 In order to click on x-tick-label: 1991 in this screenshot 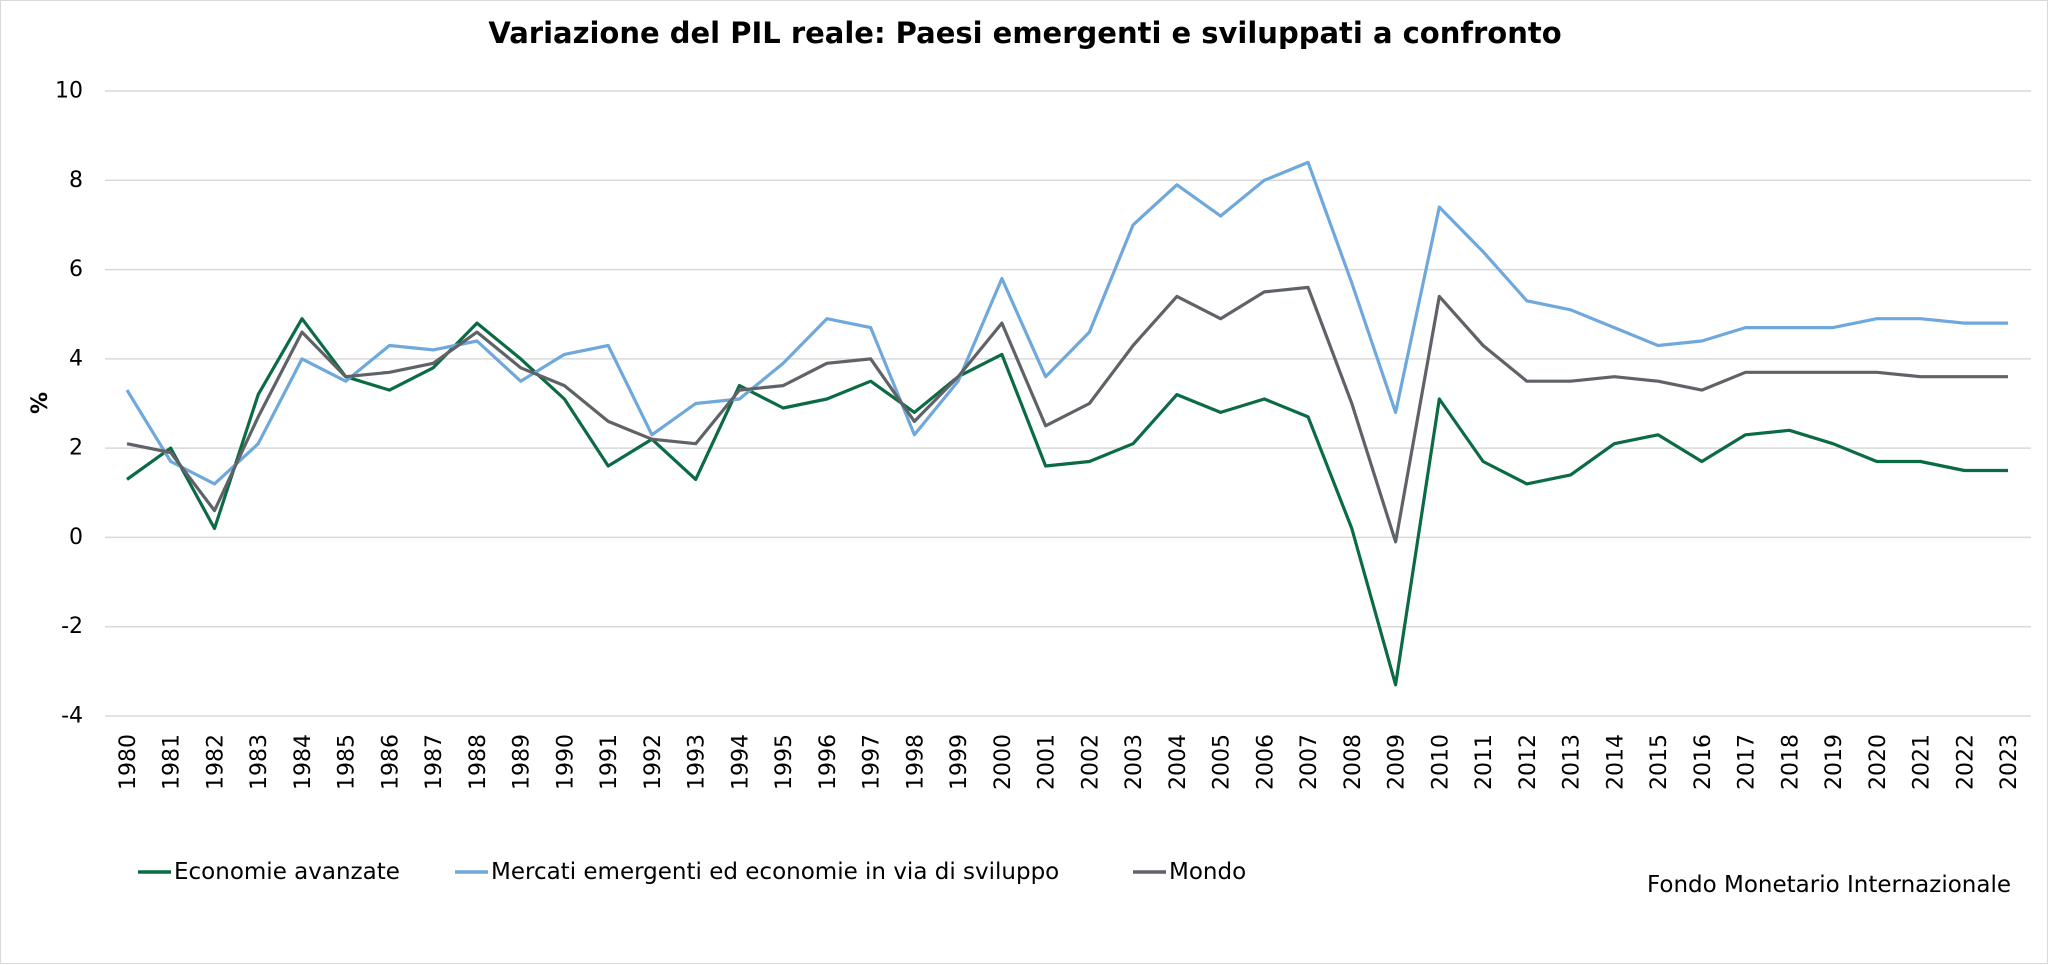, I will do `click(609, 762)`.